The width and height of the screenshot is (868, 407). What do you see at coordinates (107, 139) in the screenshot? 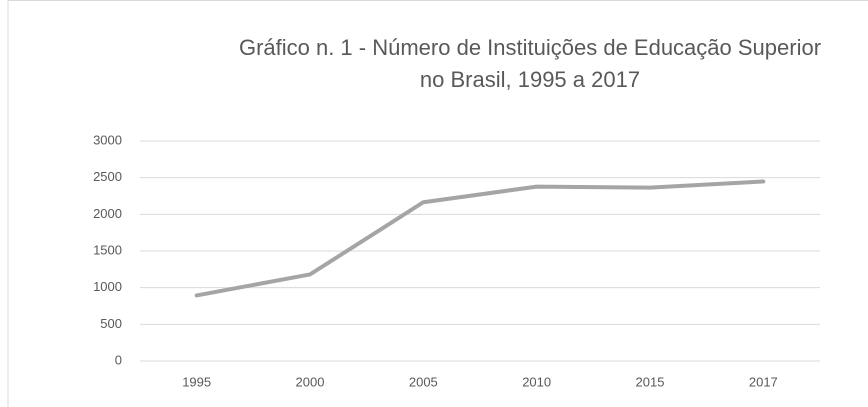
I see `y-tick-label: 3000` at bounding box center [107, 139].